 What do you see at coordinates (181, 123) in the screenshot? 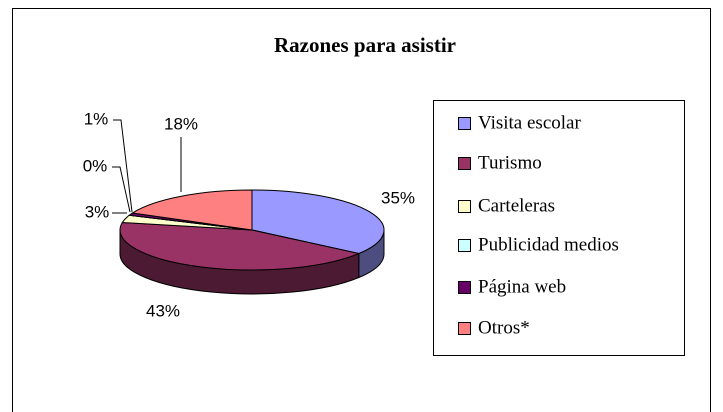
I see `data-label: 18%` at bounding box center [181, 123].